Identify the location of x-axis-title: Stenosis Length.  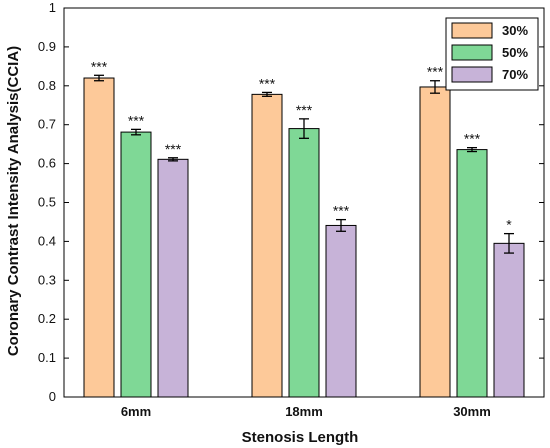
(300, 437).